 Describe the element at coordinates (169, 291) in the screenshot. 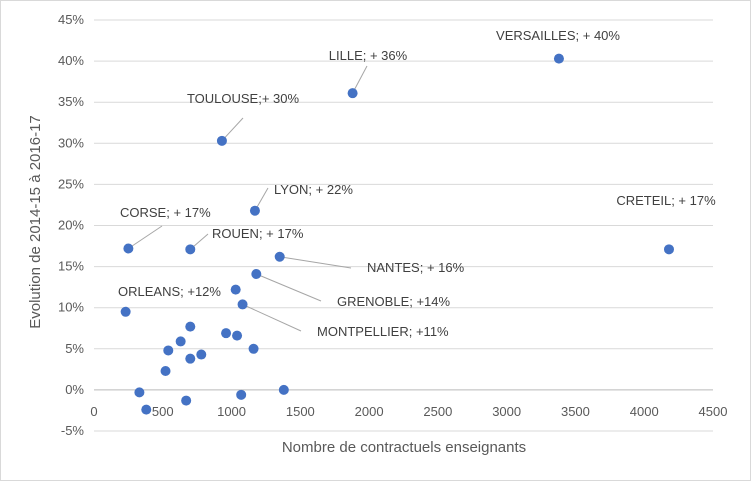

I see `point-annotation: ORLEANS; +12%` at that location.